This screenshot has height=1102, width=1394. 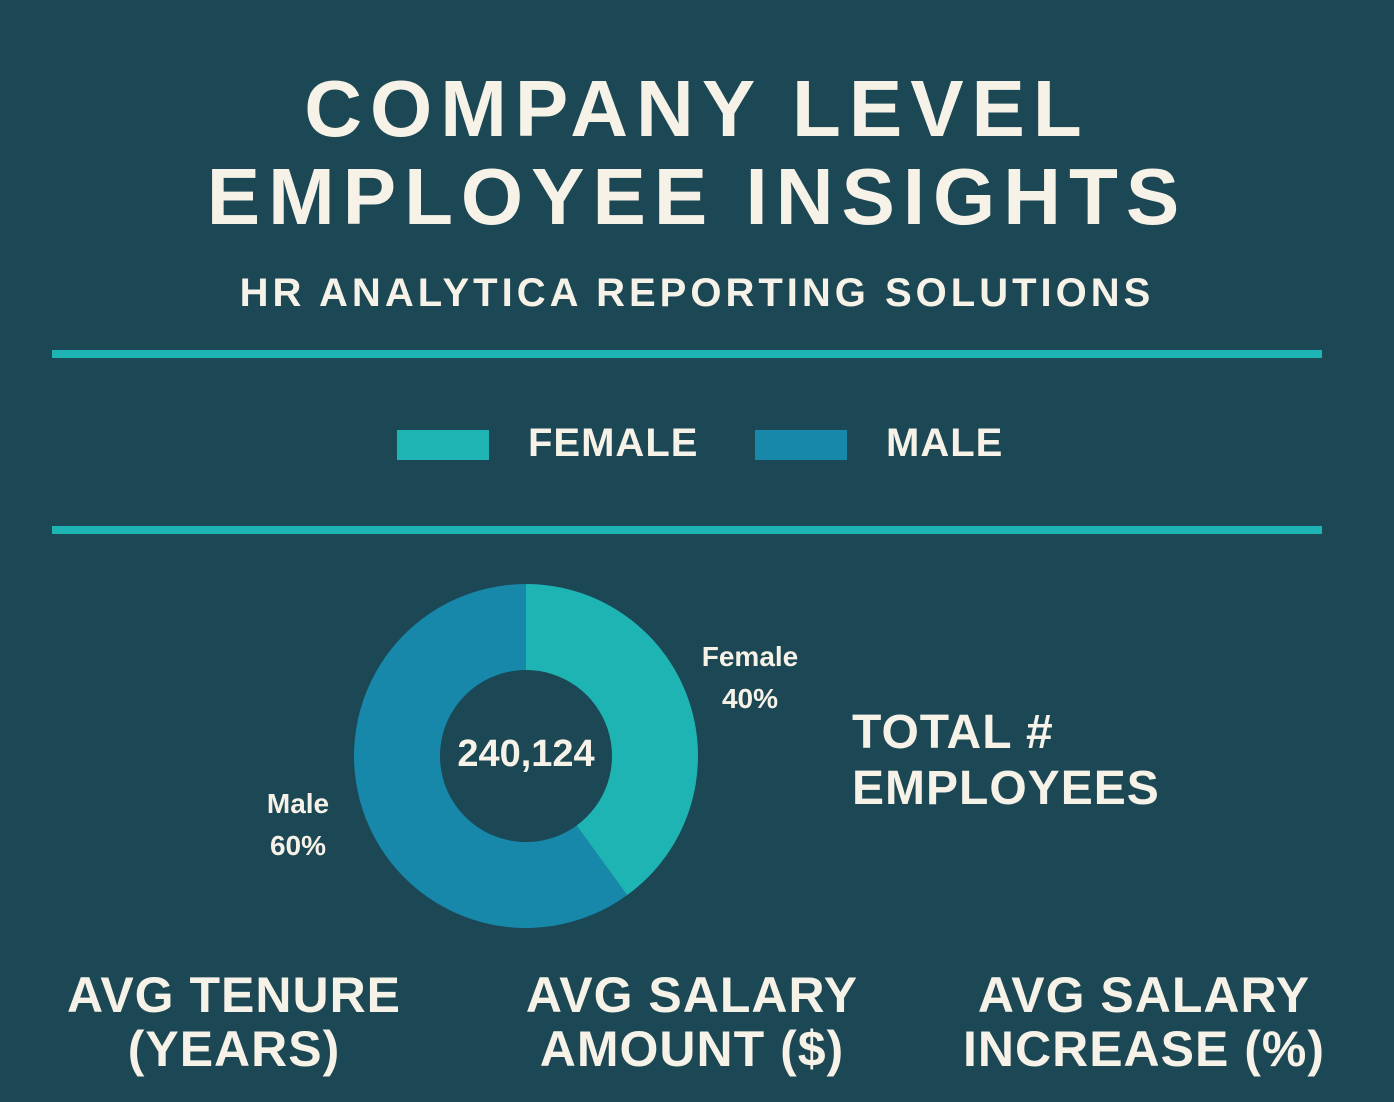 I want to click on metric-avg-salary-amount-line-2: AMOUNT ($), so click(x=692, y=1049).